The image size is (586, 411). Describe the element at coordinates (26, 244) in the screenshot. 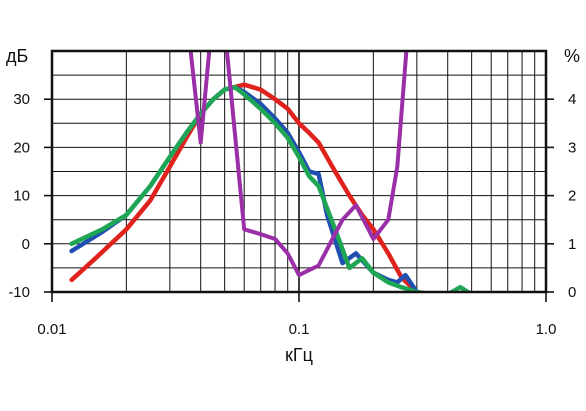

I see `y-left-tick-label: 0` at that location.